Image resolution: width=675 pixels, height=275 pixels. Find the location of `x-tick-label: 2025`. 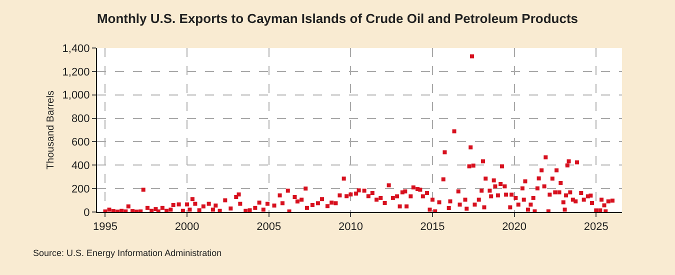

x-tick-label: 2025 is located at coordinates (596, 227).